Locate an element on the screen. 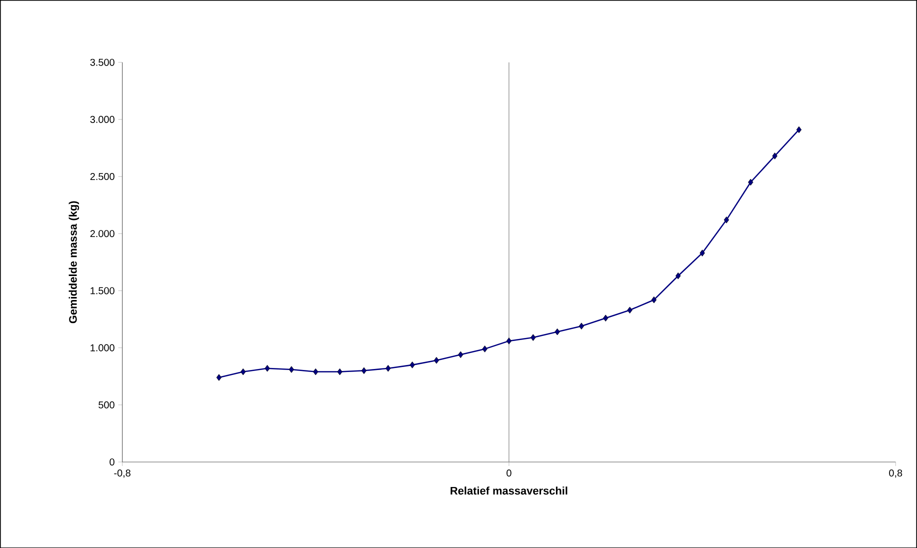 This screenshot has width=917, height=548. y-axis-title: Gemiddelde massa (kg) is located at coordinates (74, 262).